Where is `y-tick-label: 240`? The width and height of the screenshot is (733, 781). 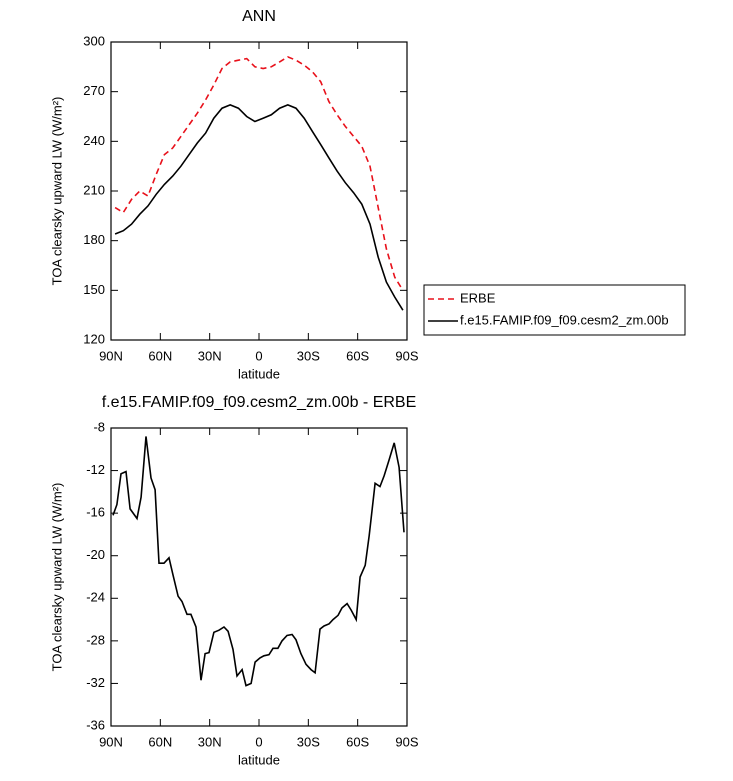
y-tick-label: 240 is located at coordinates (94, 140).